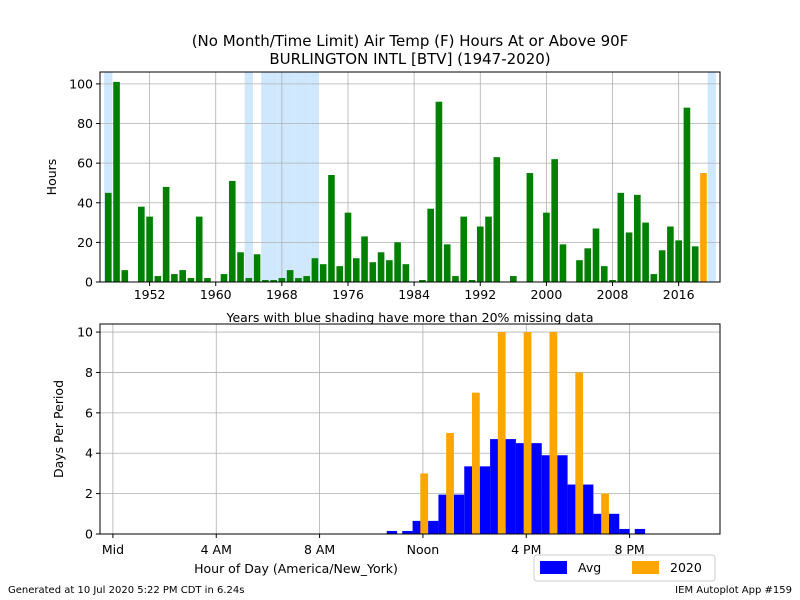  What do you see at coordinates (113, 549) in the screenshot?
I see `tick-label-x: Mid` at bounding box center [113, 549].